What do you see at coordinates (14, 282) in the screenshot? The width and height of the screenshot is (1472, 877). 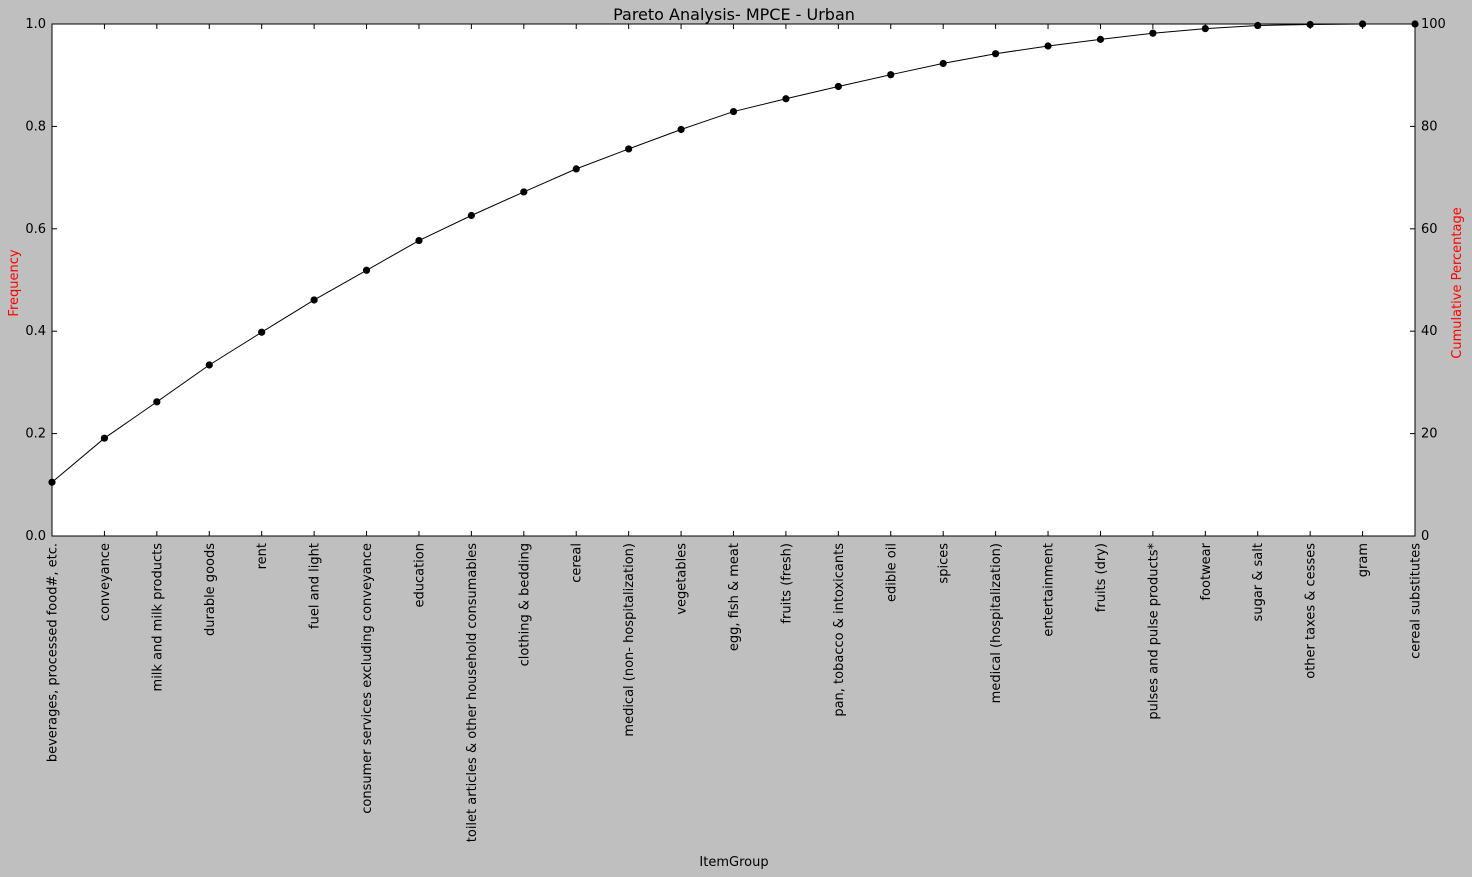 I see `y-axis-label-left: Frequency` at bounding box center [14, 282].